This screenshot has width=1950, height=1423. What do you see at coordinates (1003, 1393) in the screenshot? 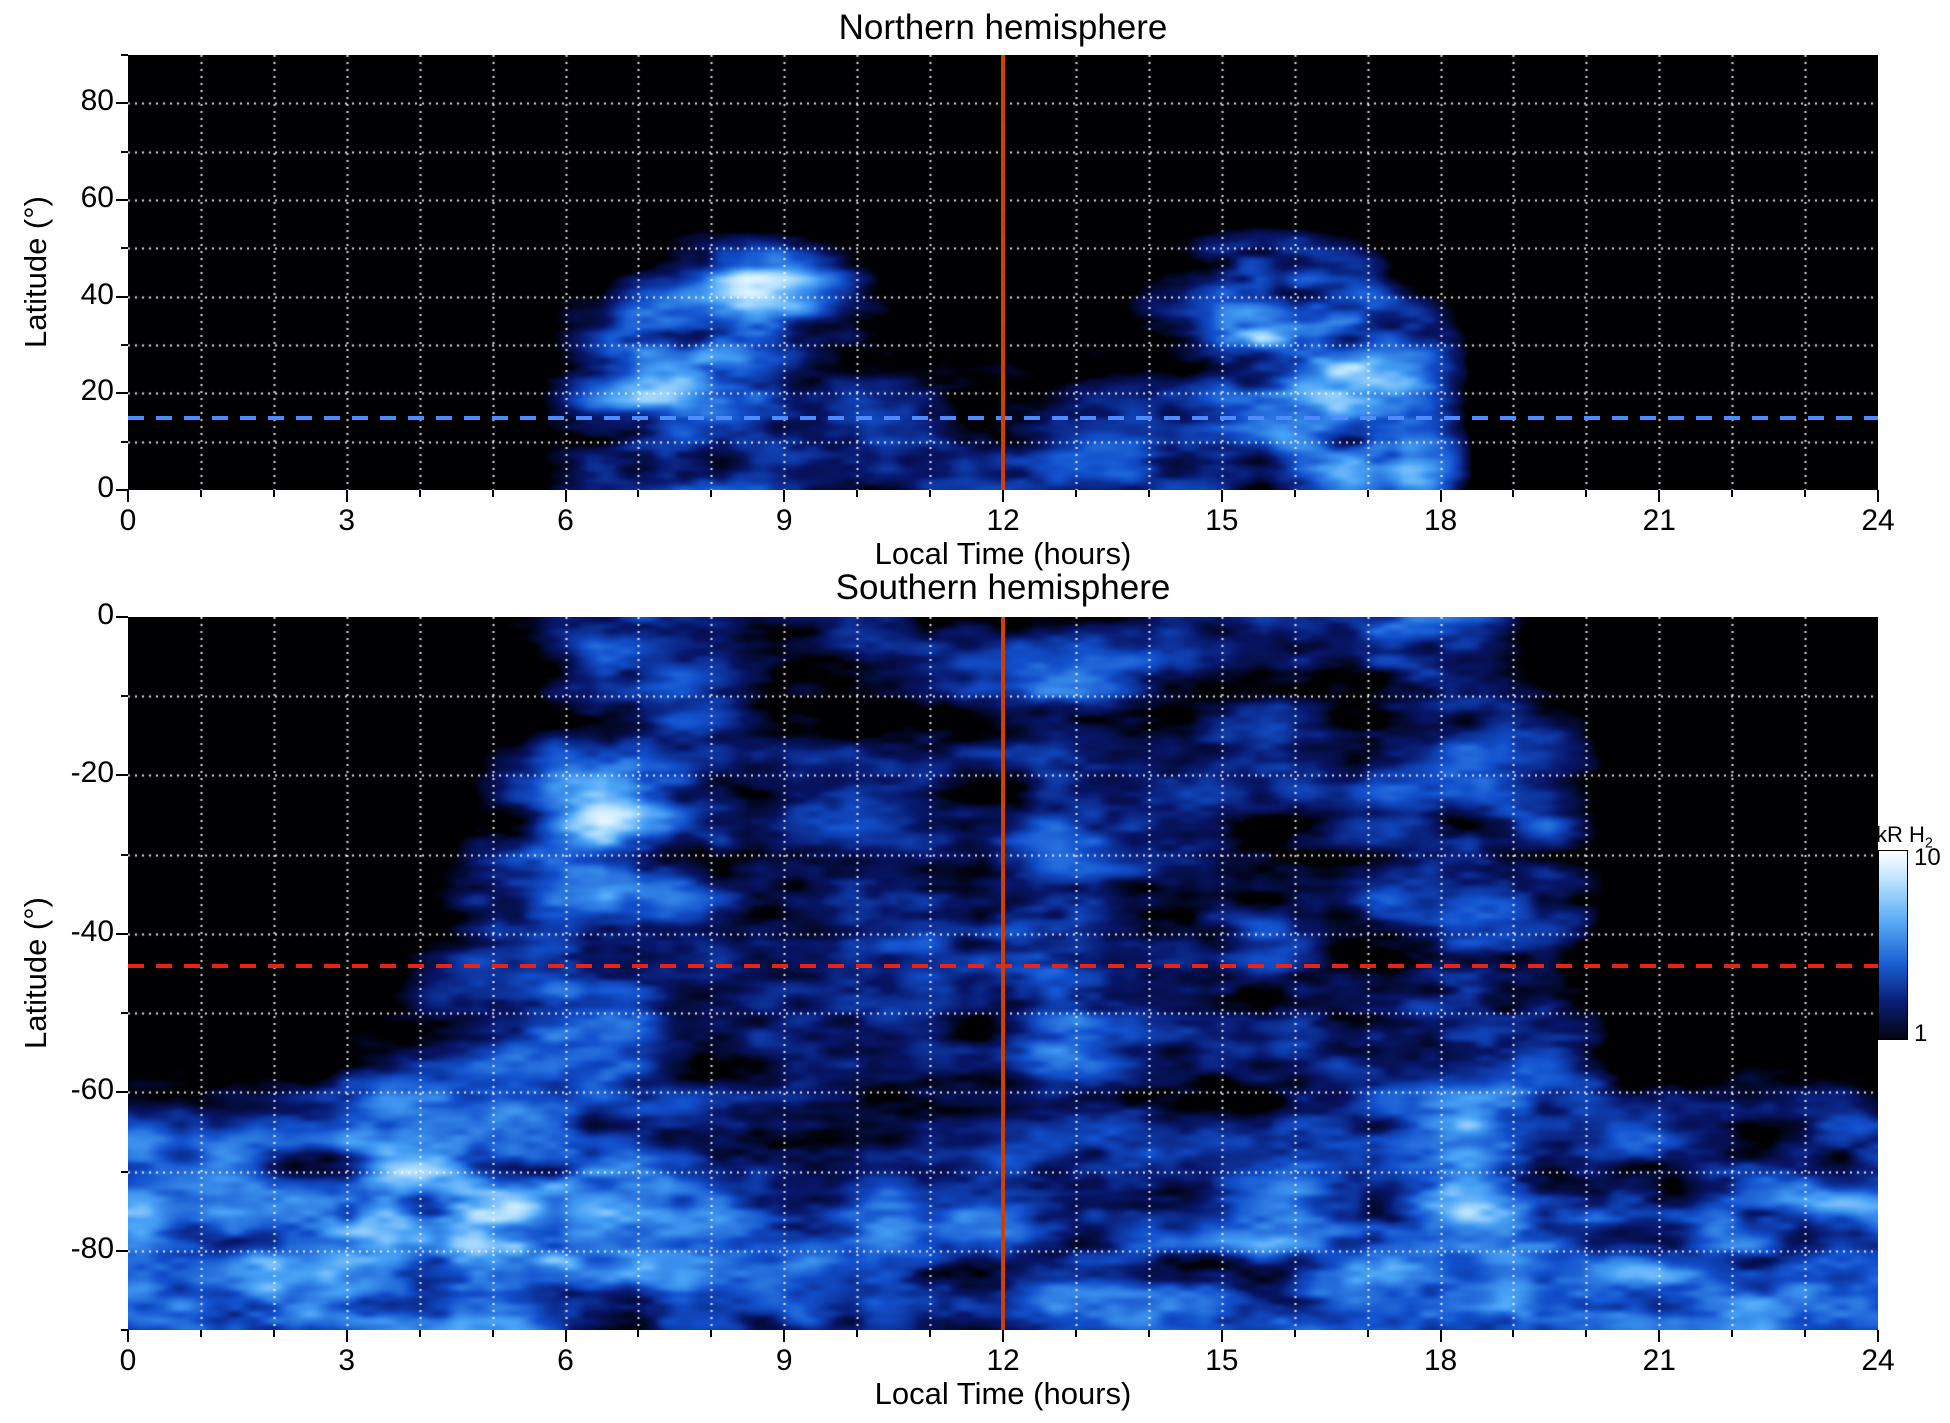
I see `x-axis-label-south: Local Time (hours)` at bounding box center [1003, 1393].